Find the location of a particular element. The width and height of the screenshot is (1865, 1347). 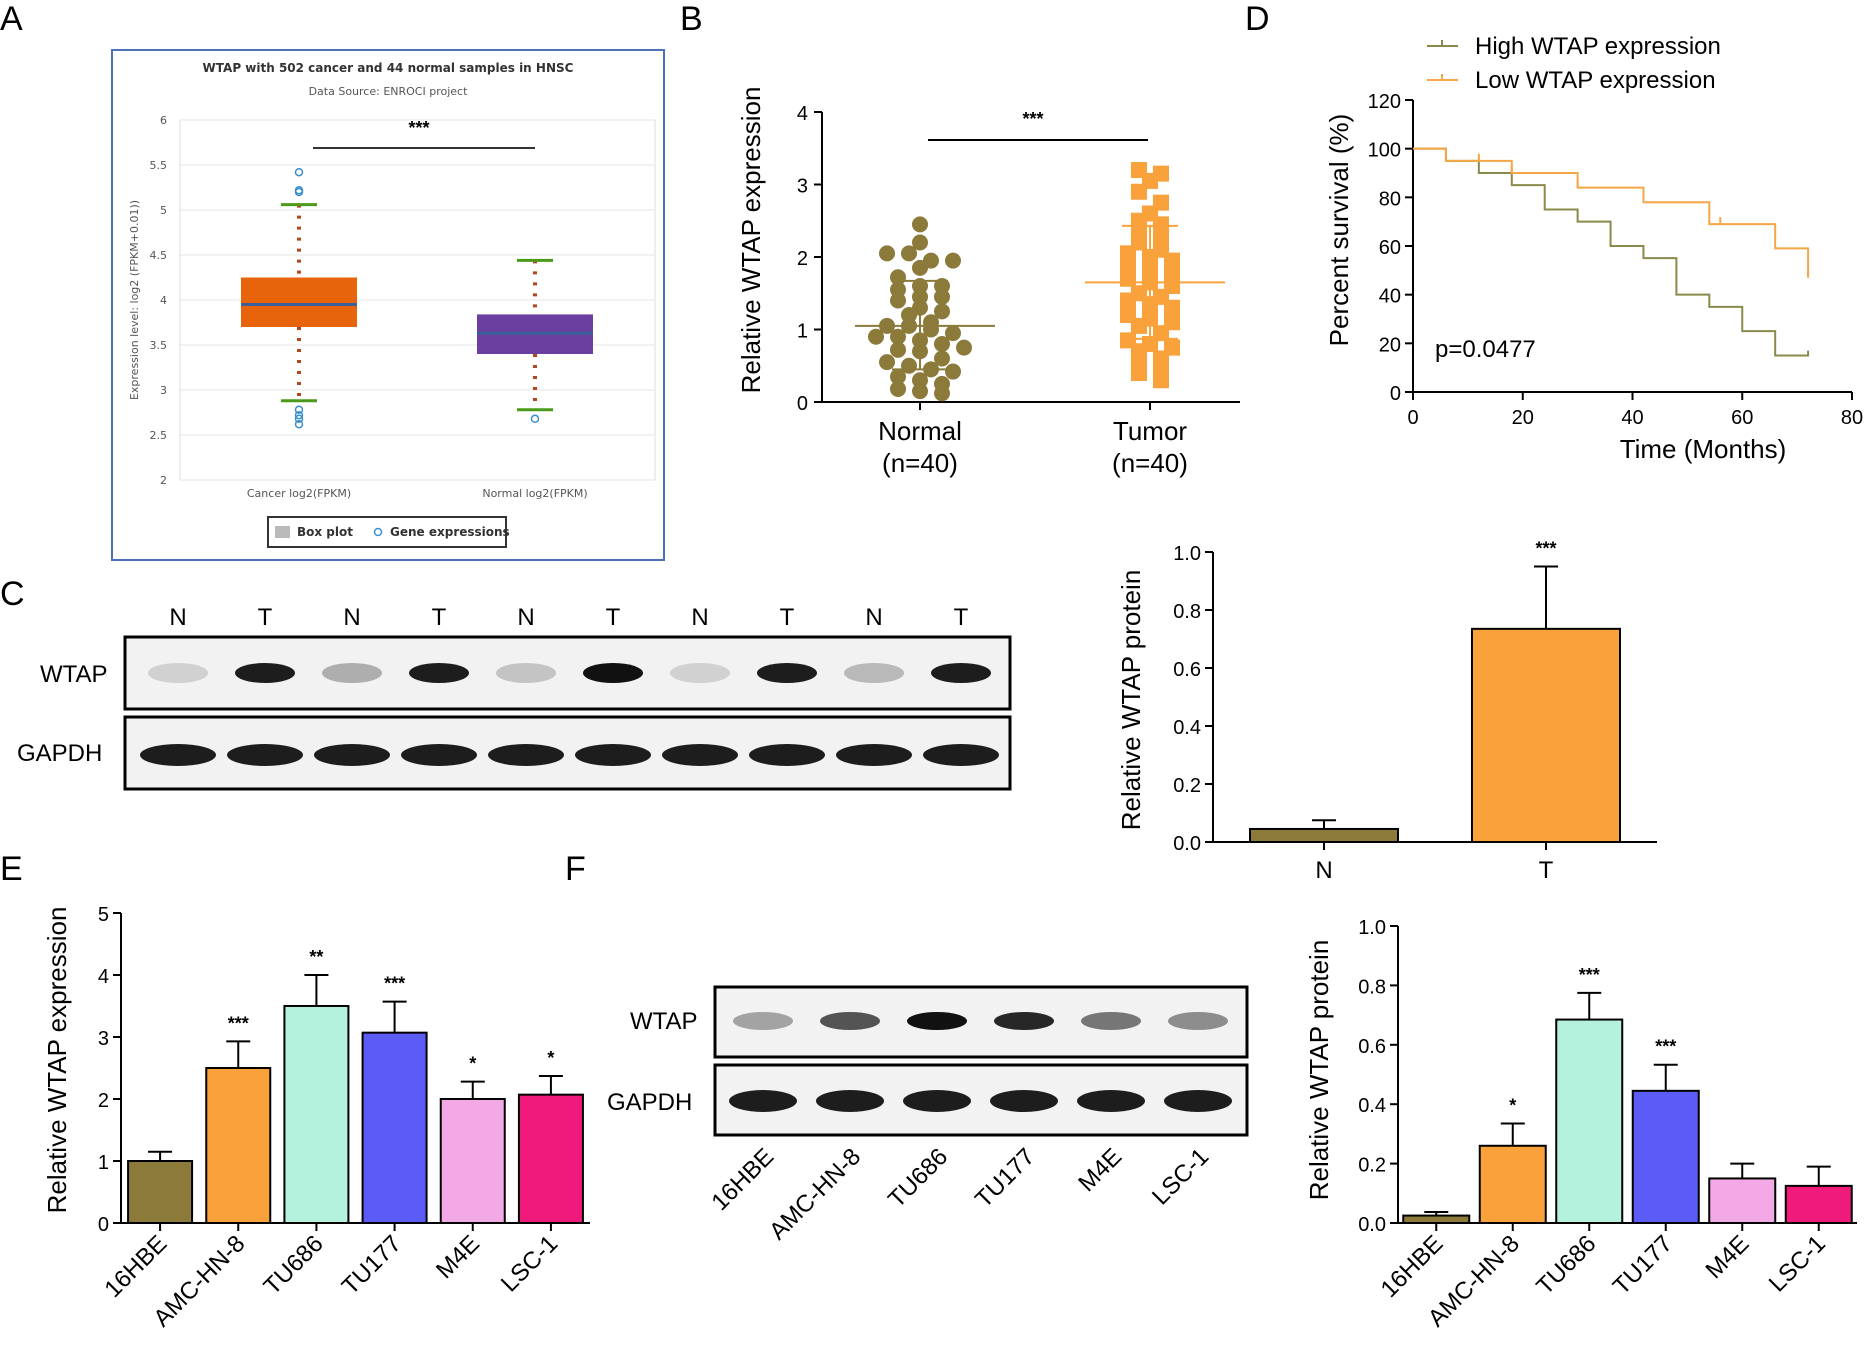

ytick-label: 0.2 is located at coordinates (1372, 1166).